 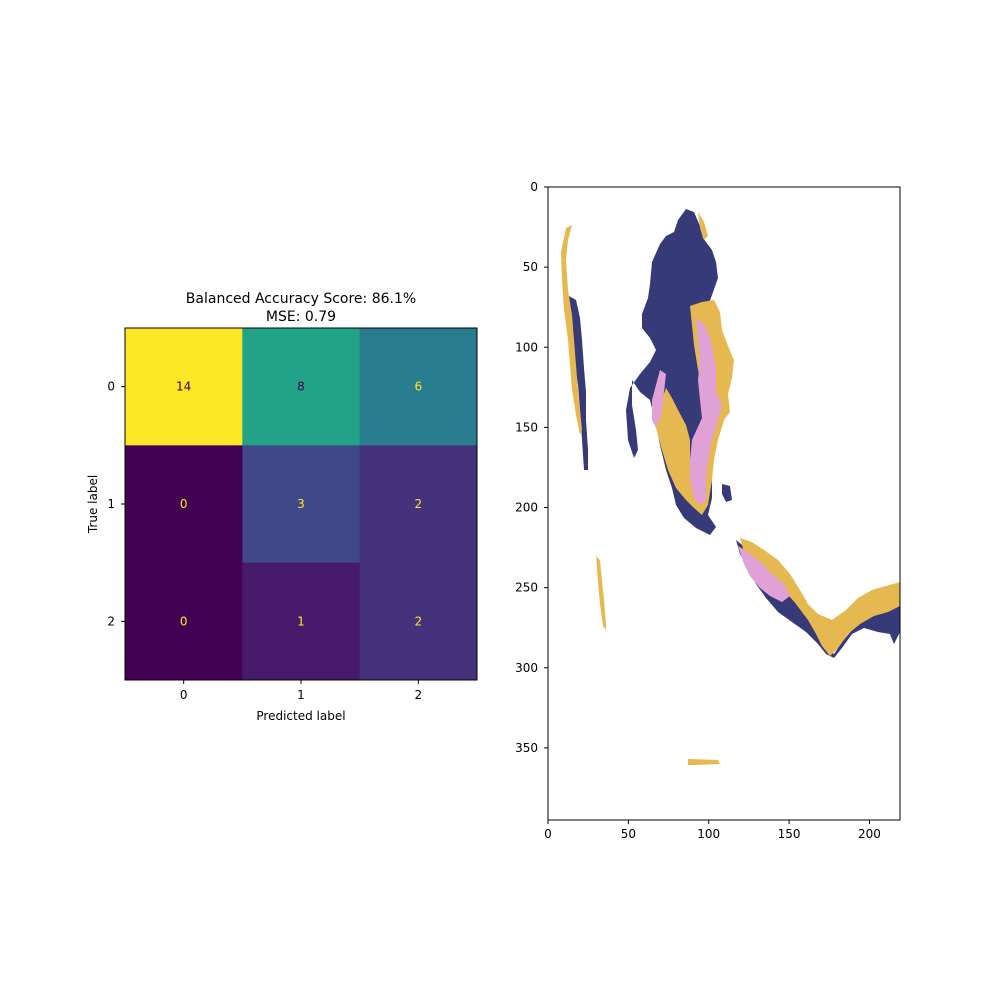 I want to click on map-x-tick-label: 50, so click(x=628, y=834).